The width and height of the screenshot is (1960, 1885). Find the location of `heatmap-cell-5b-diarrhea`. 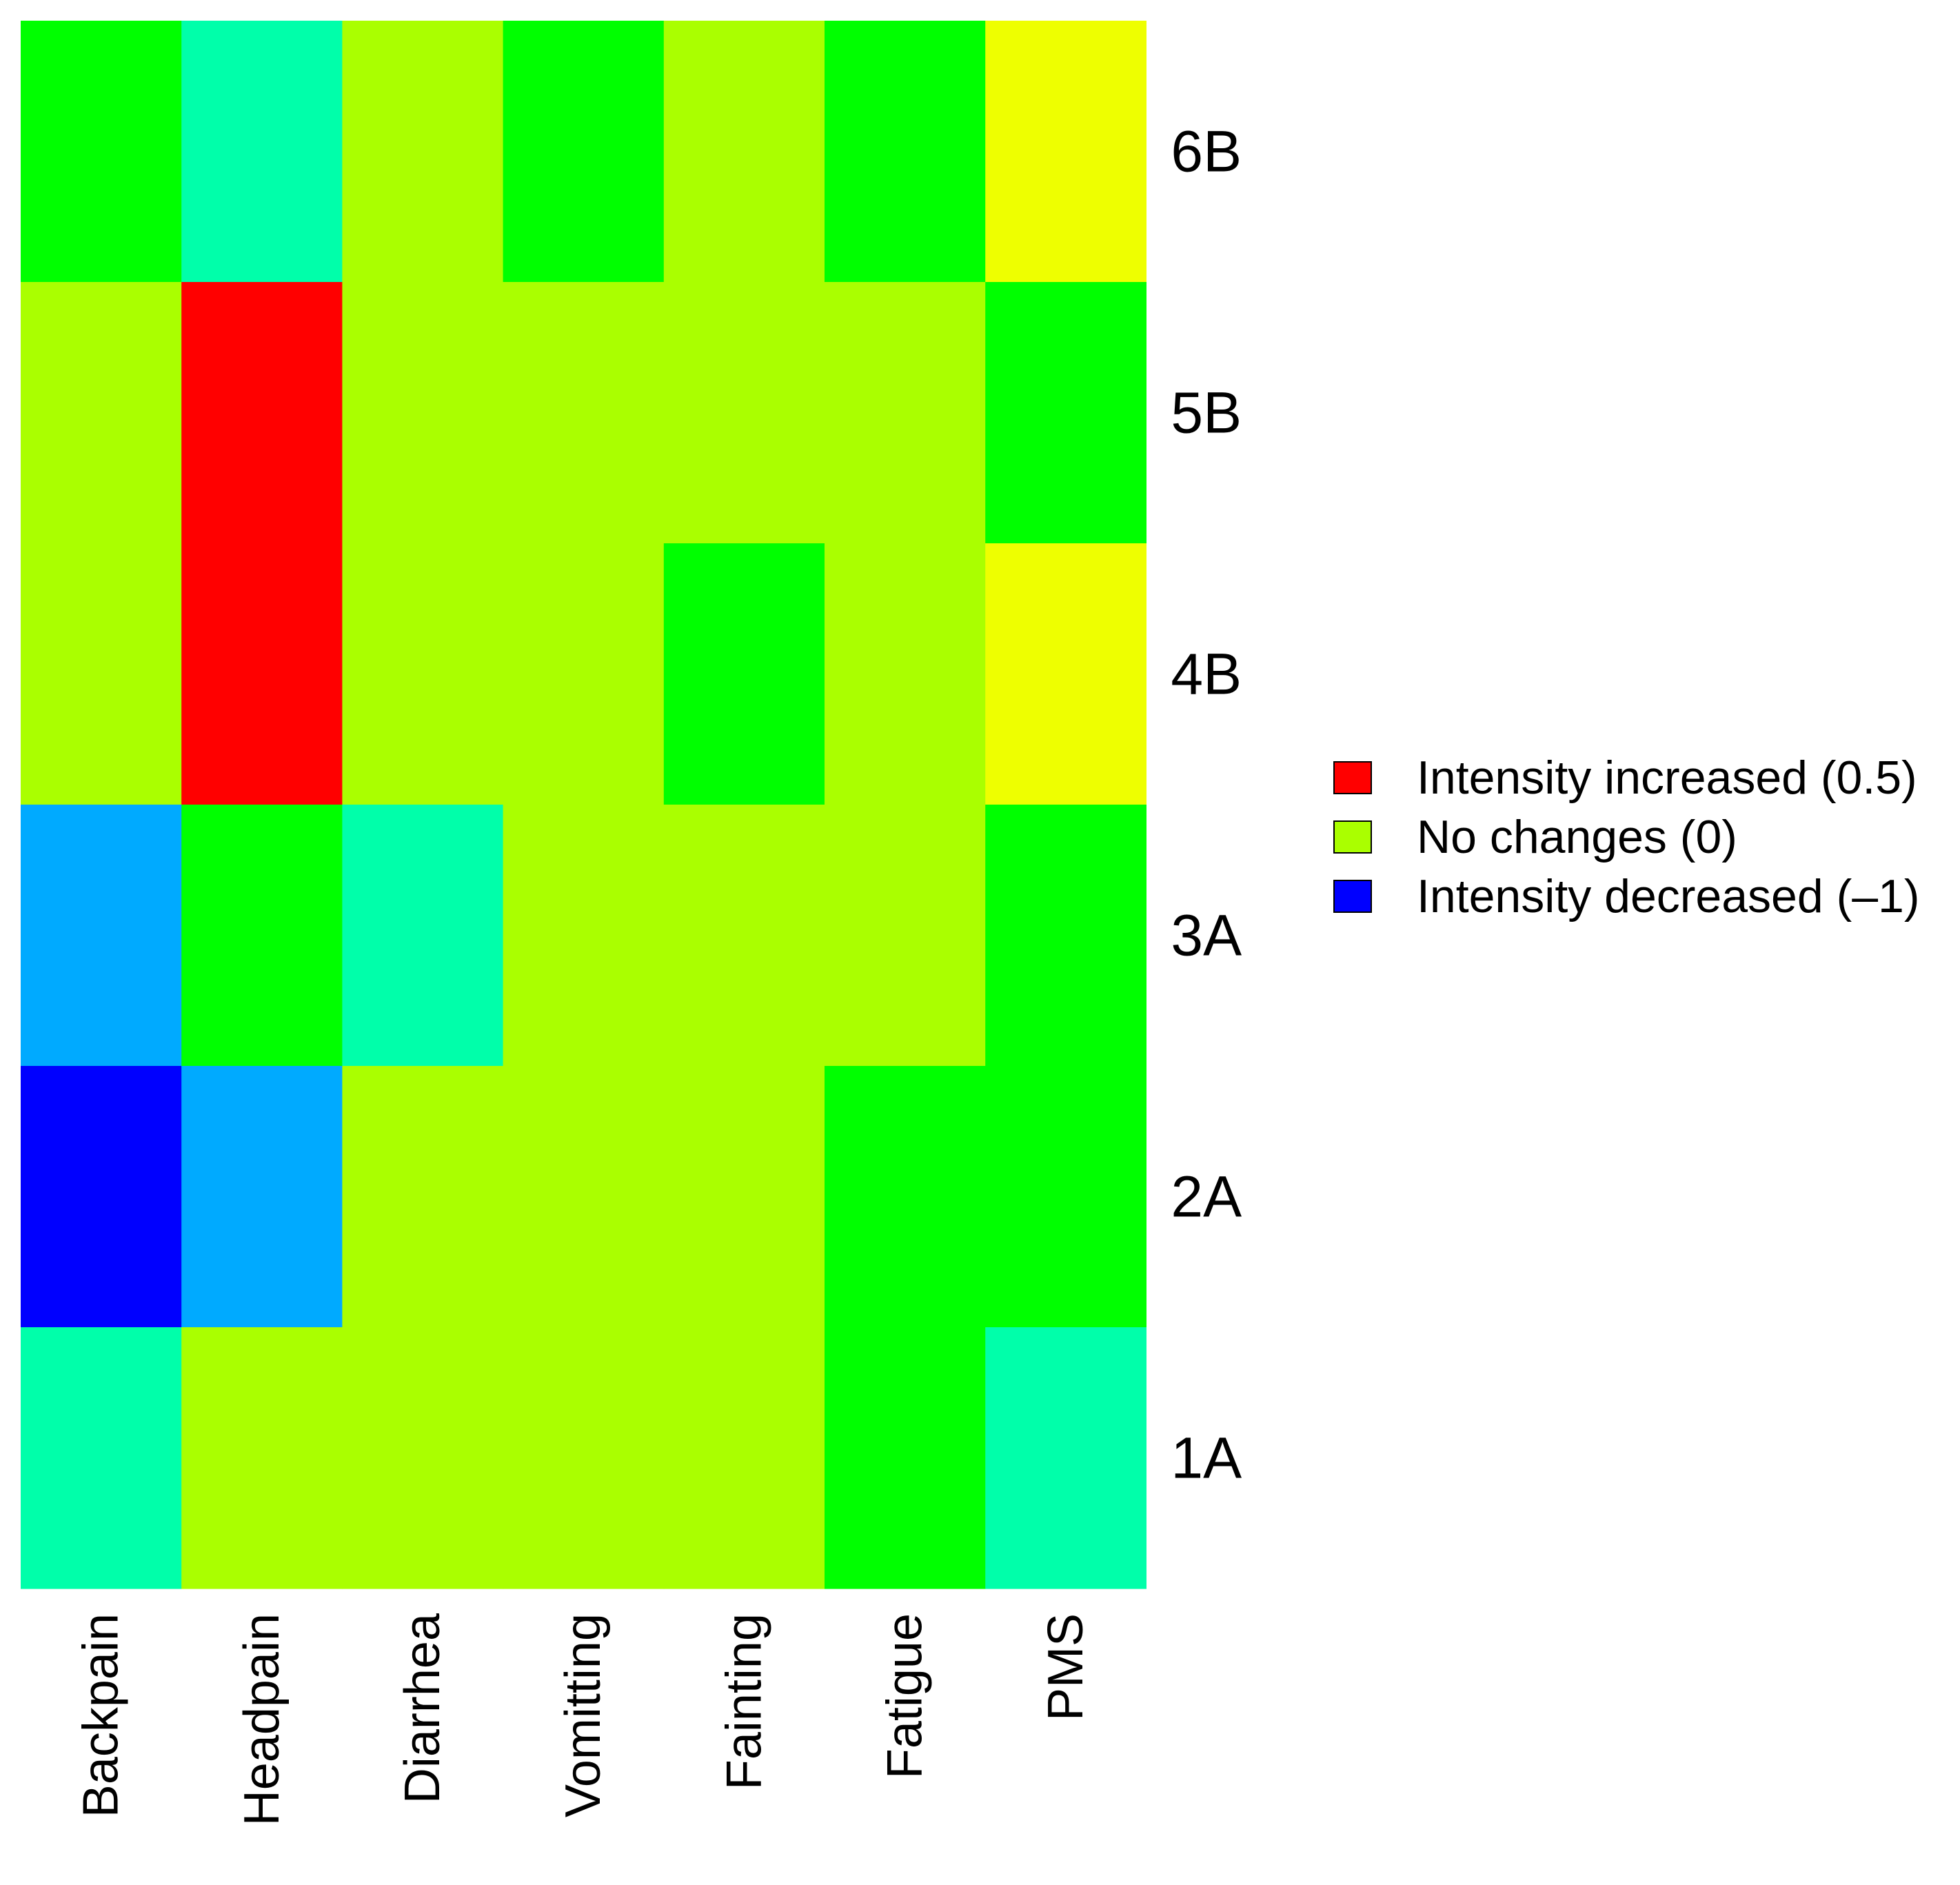

heatmap-cell-5b-diarrhea is located at coordinates (423, 413).